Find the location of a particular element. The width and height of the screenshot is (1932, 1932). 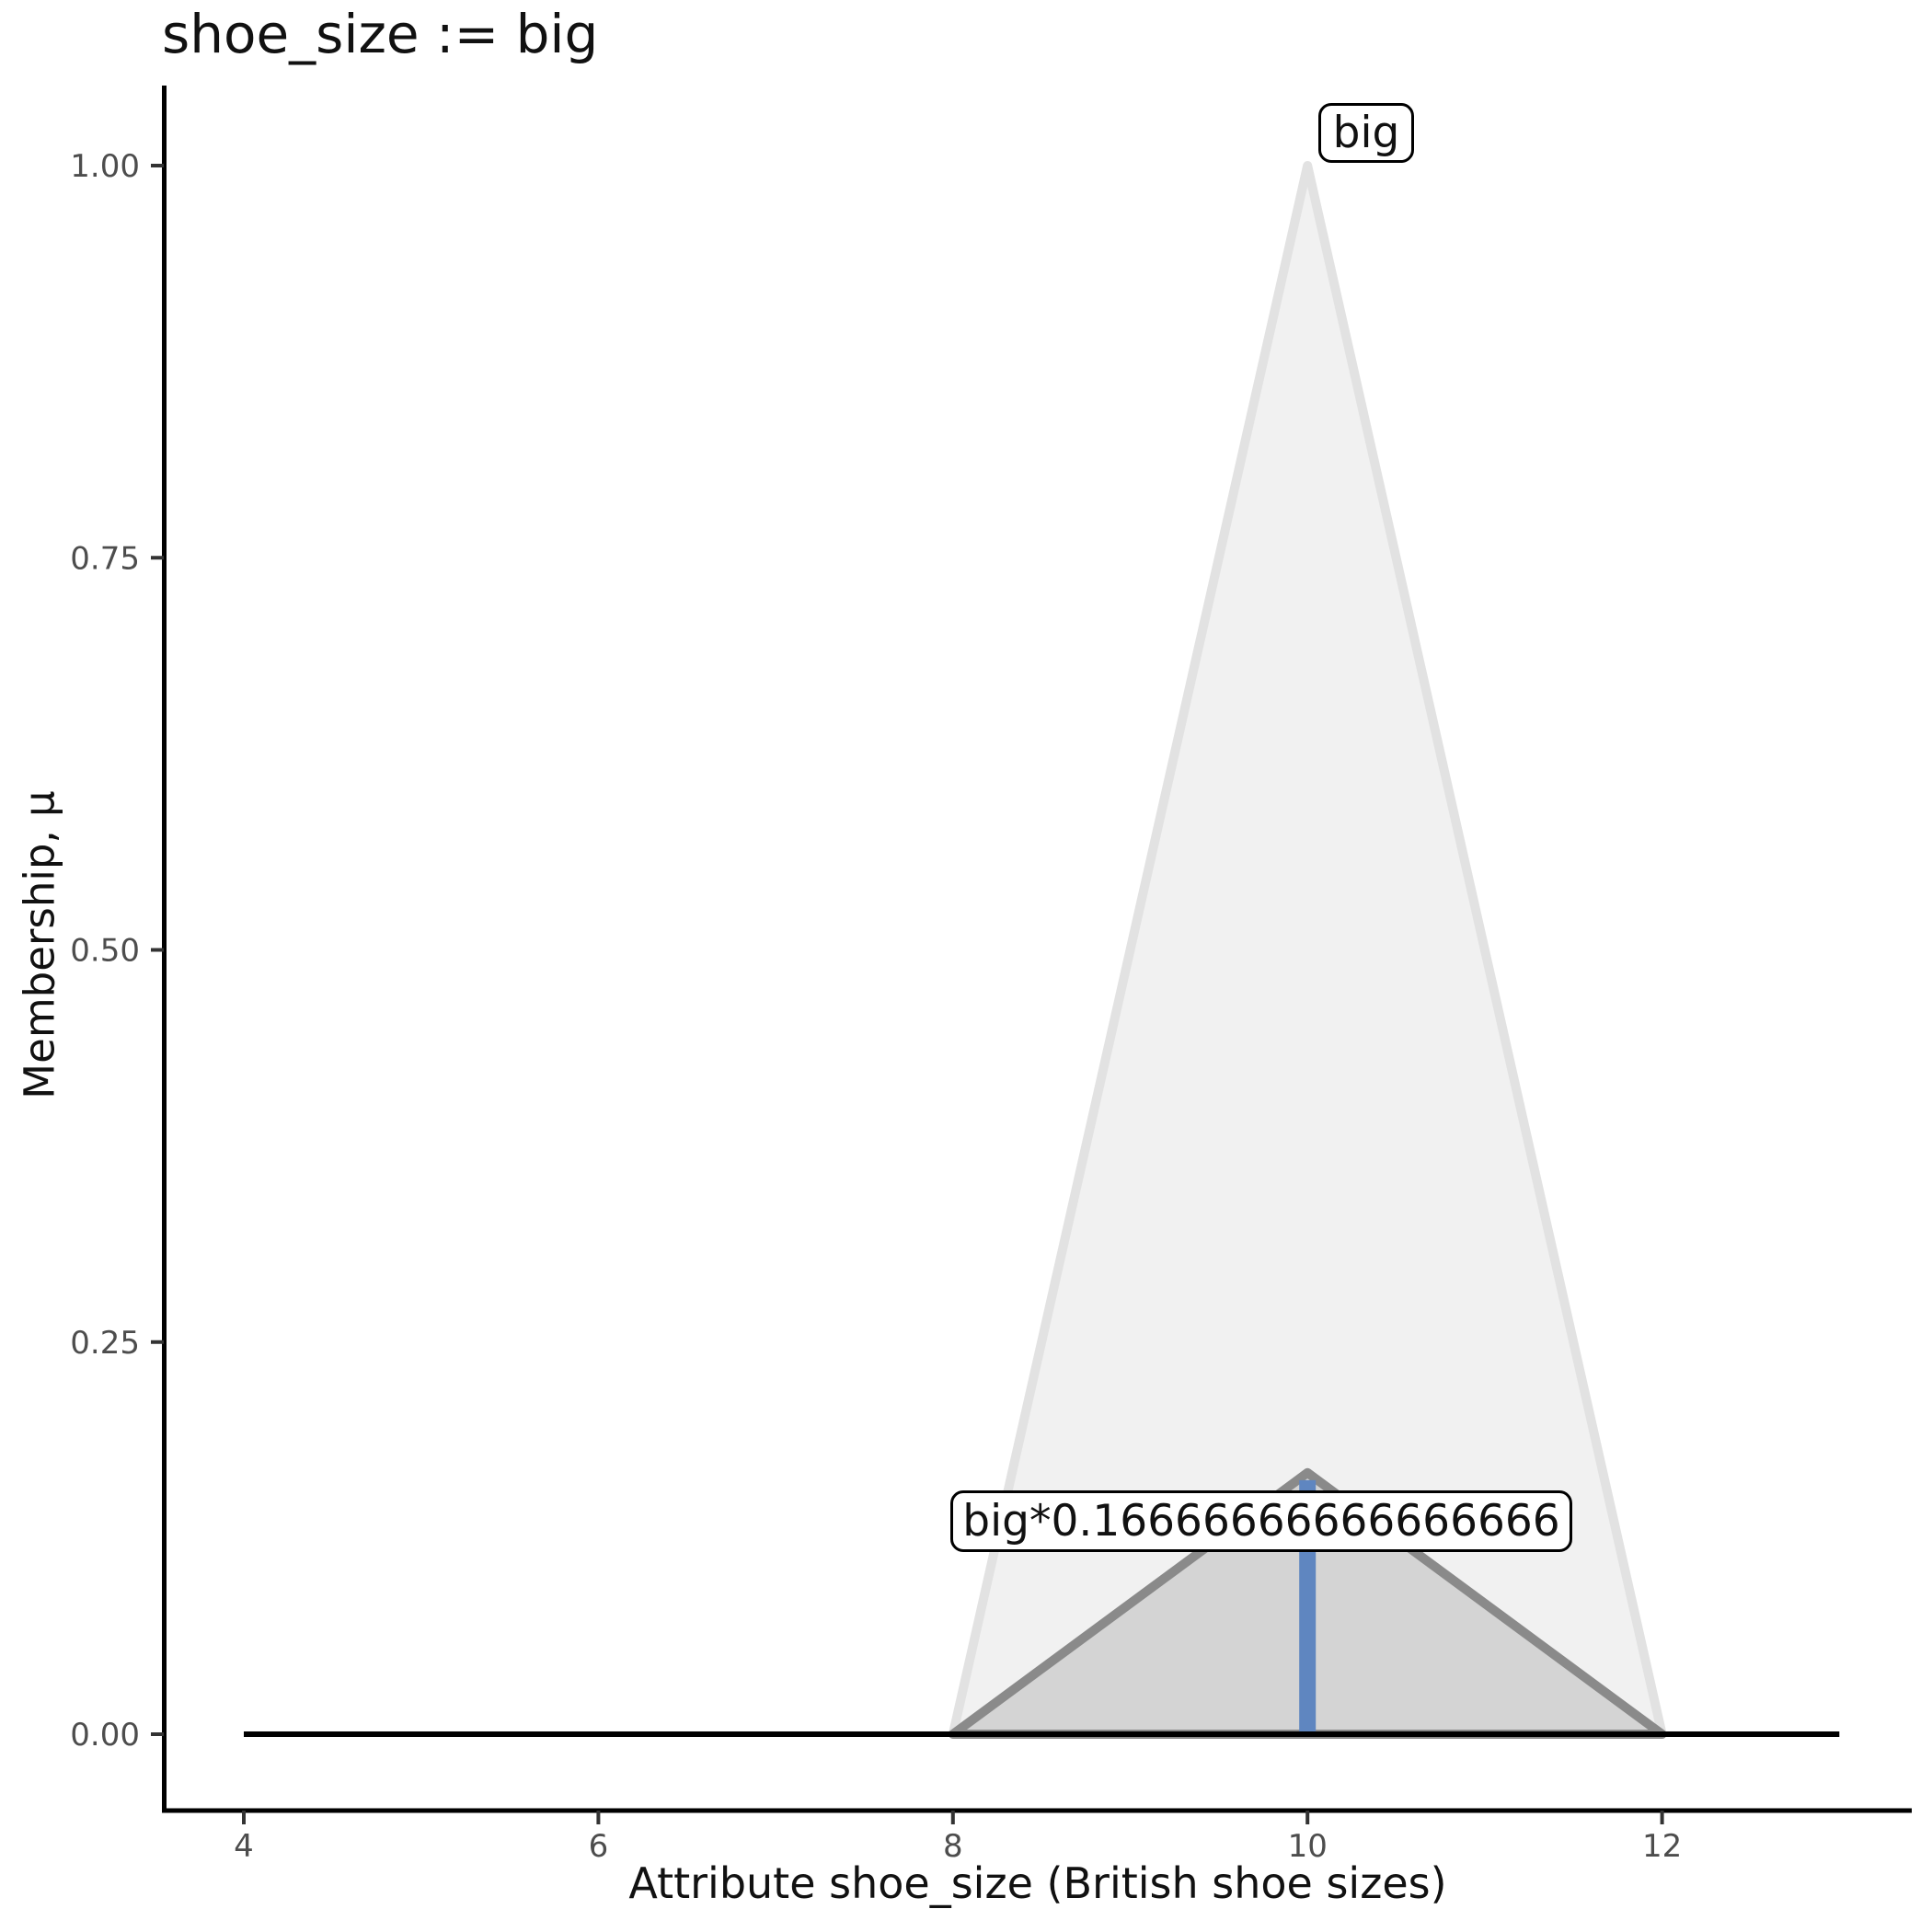

peak-label-box: big is located at coordinates (1366, 133).